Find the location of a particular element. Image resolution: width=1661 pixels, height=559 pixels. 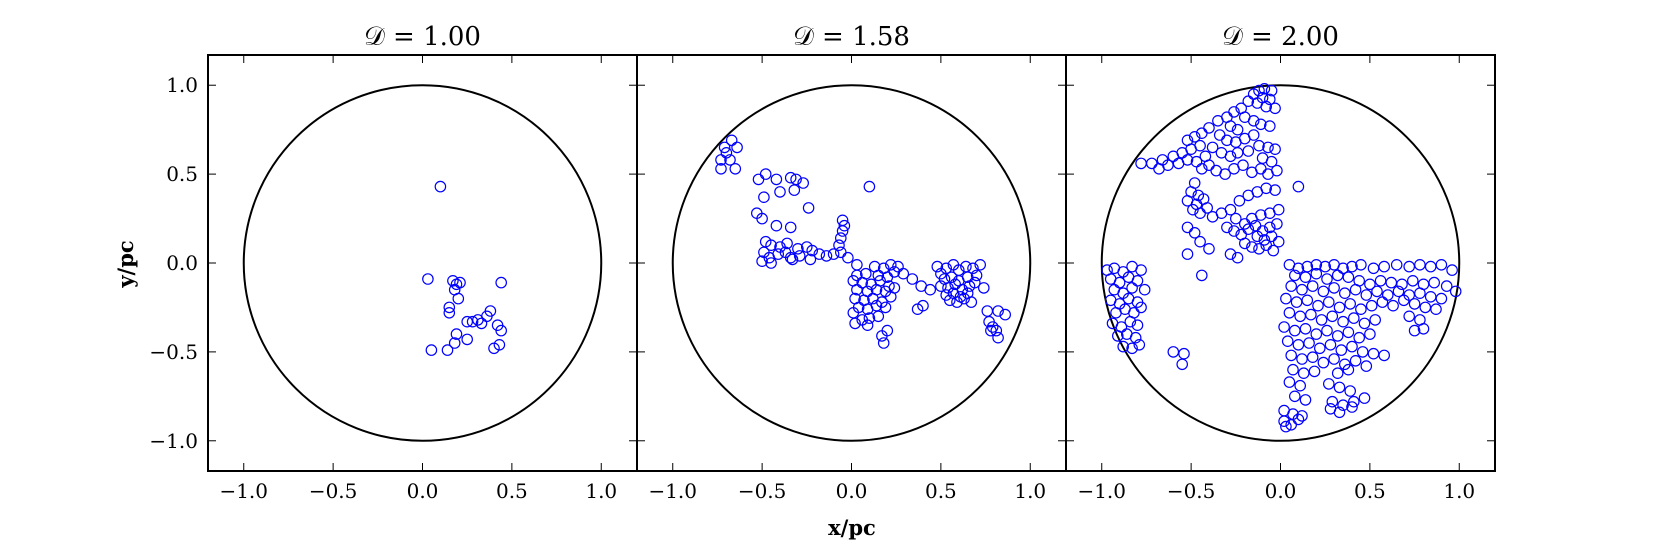

y-axis-label: y/pc is located at coordinates (125, 264).